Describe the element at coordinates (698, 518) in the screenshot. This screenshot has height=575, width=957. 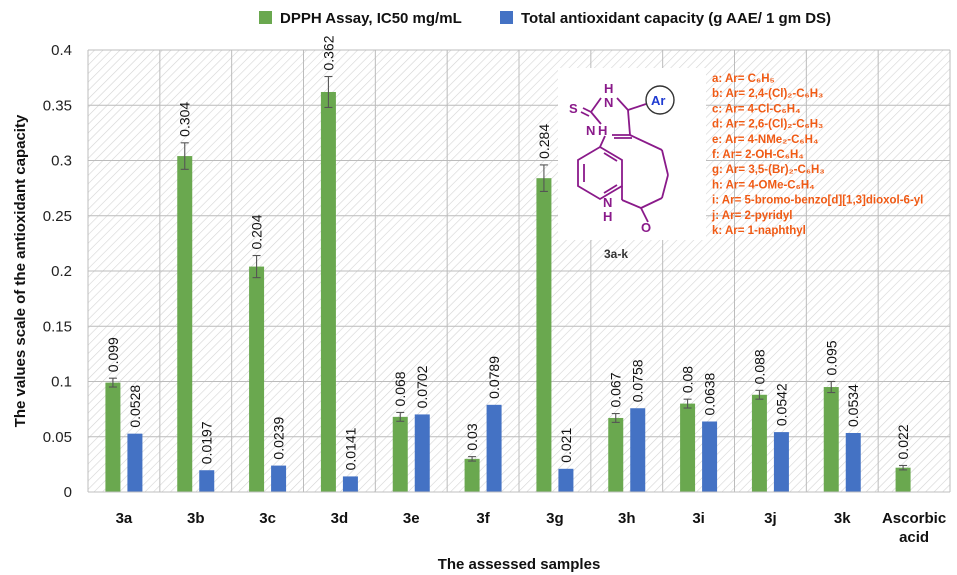
I see `x-tick-label: 3i` at that location.